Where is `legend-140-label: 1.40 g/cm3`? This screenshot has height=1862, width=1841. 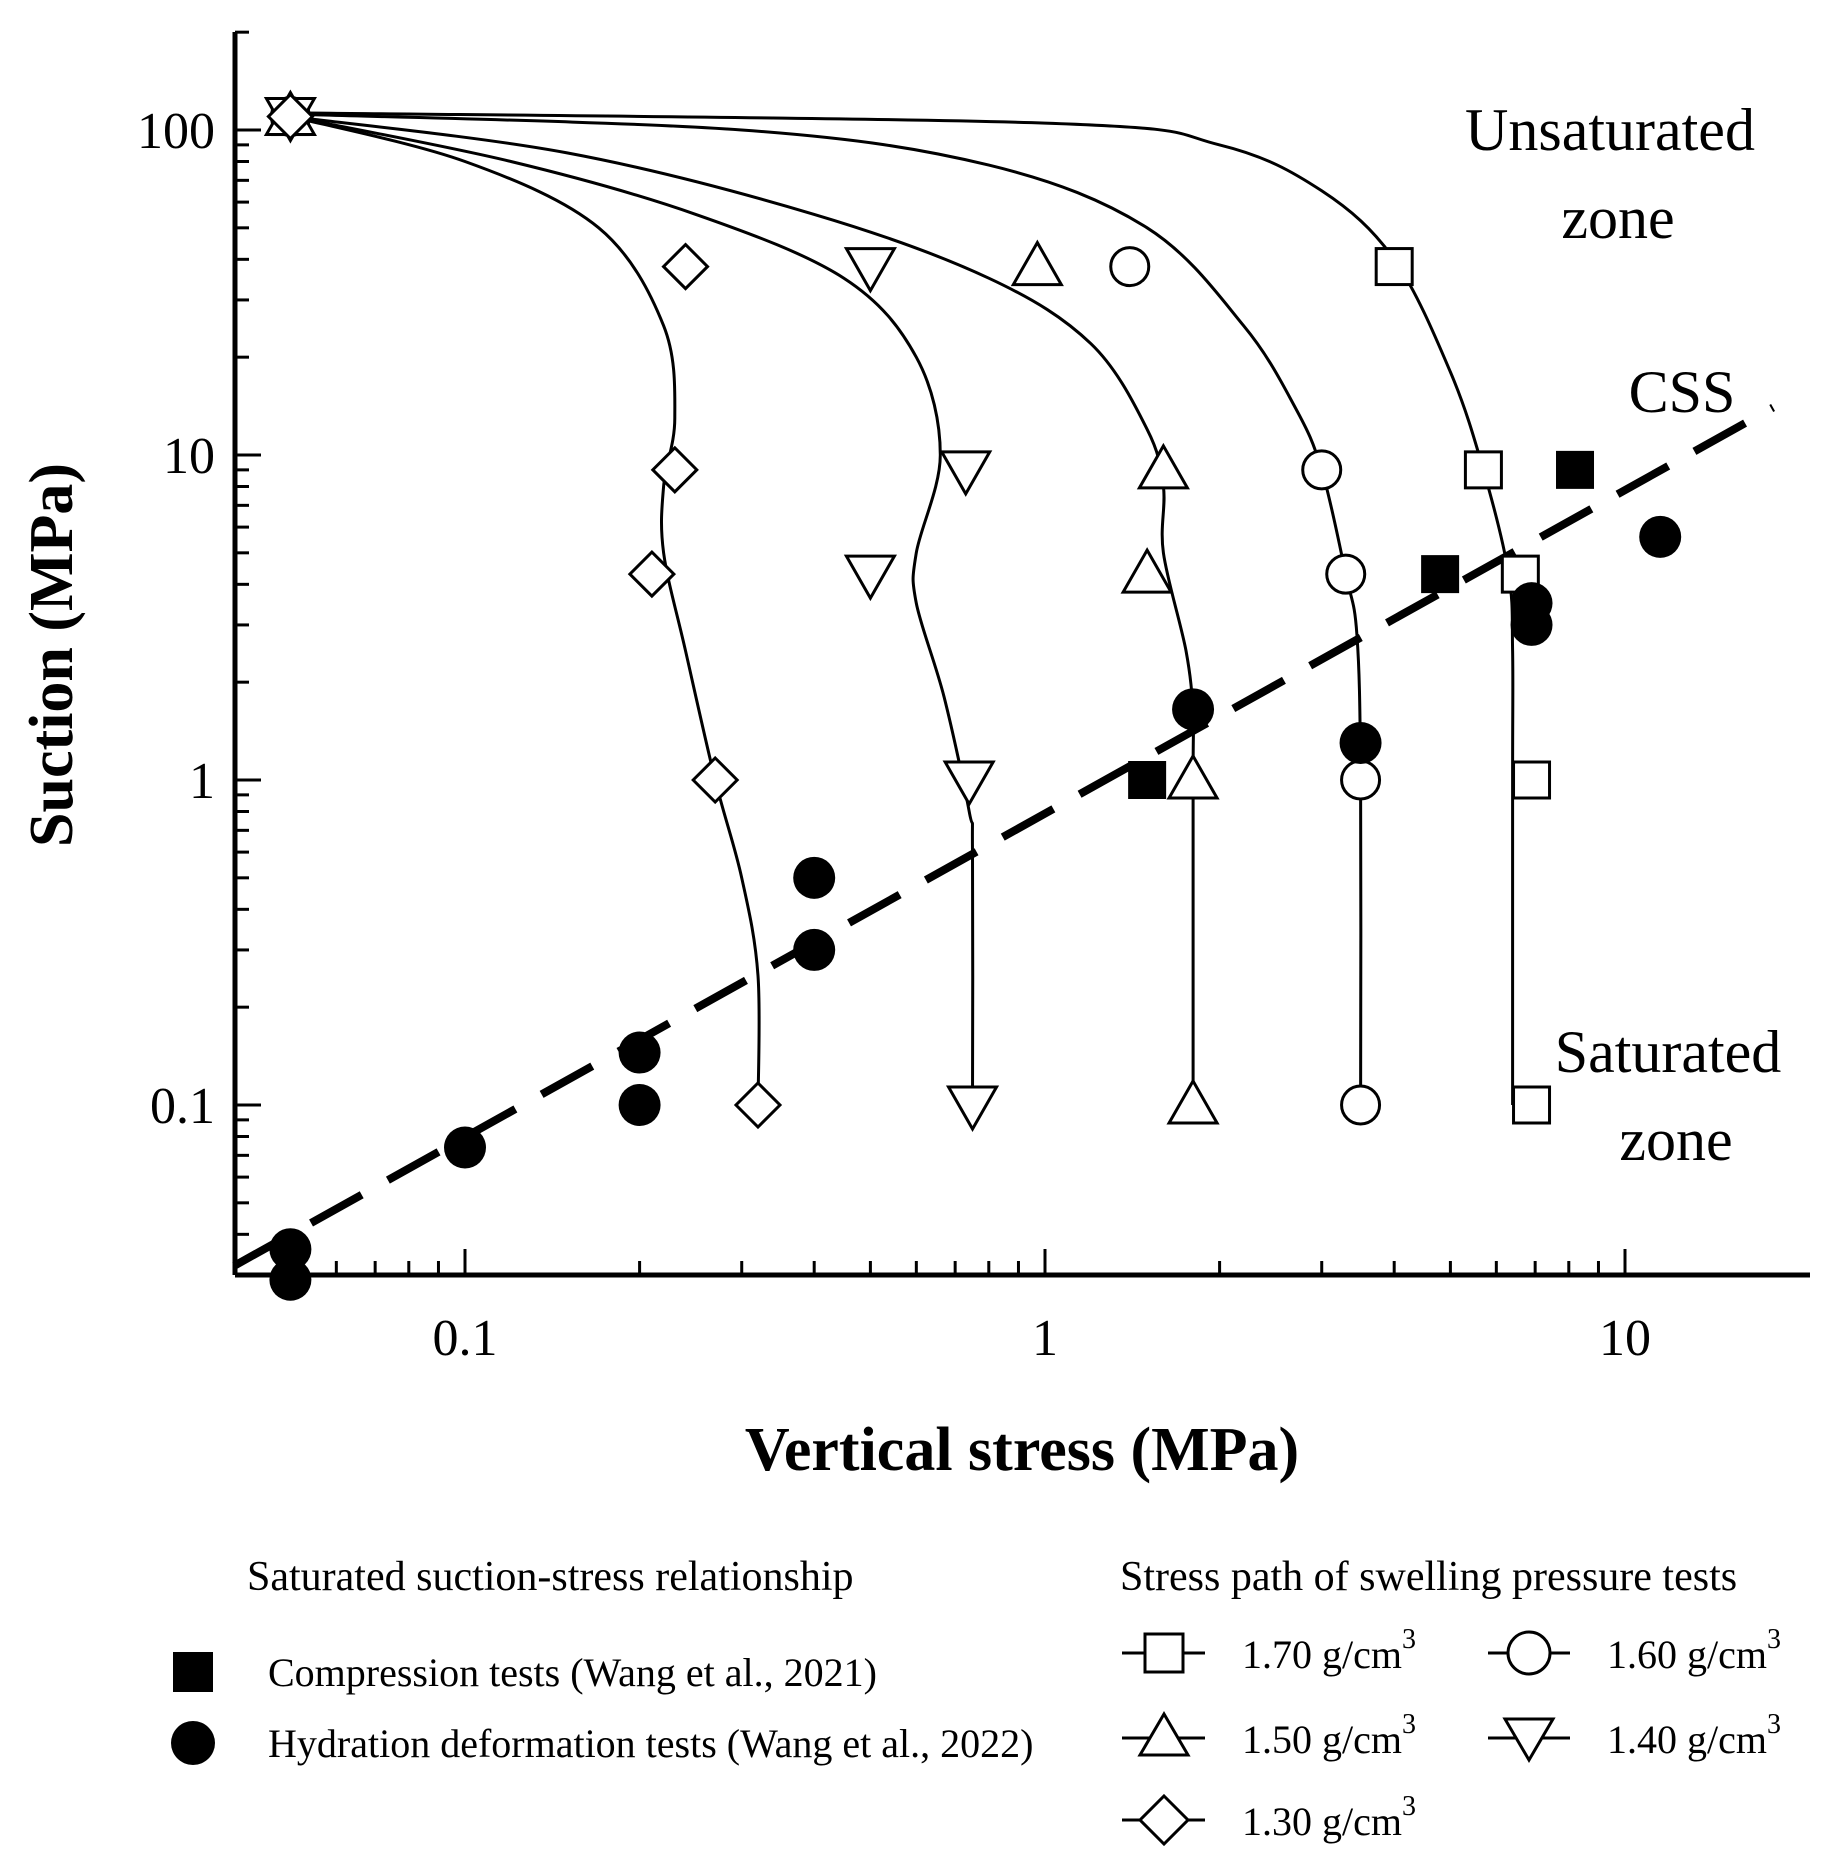 legend-140-label: 1.40 g/cm3 is located at coordinates (1694, 1735).